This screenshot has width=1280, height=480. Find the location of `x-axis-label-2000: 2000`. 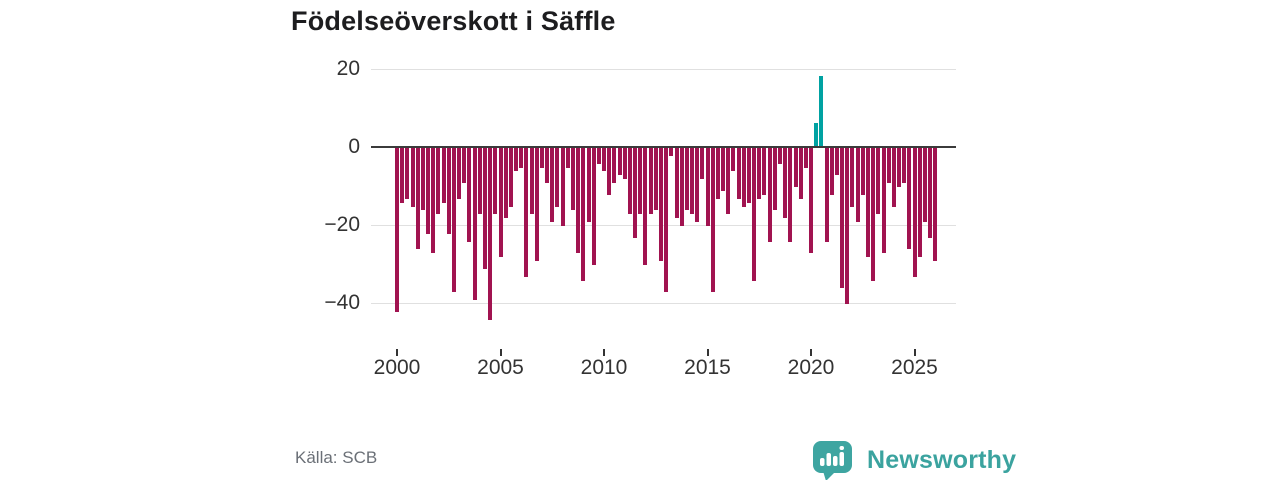

x-axis-label-2000: 2000 is located at coordinates (397, 367).